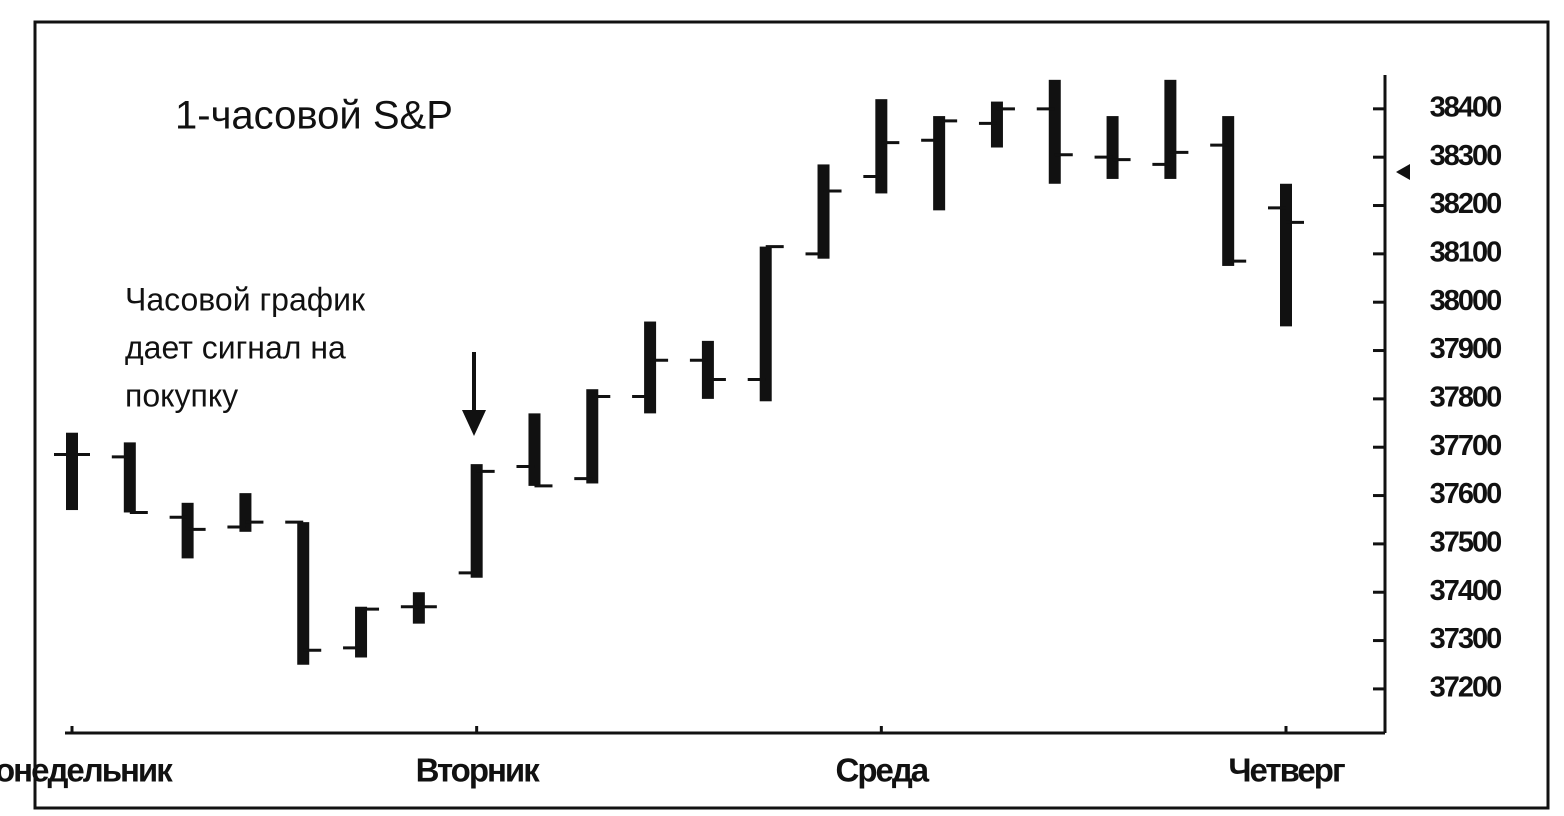 This screenshot has height=816, width=1564. What do you see at coordinates (1466, 688) in the screenshot?
I see `y-tick-label: 37200` at bounding box center [1466, 688].